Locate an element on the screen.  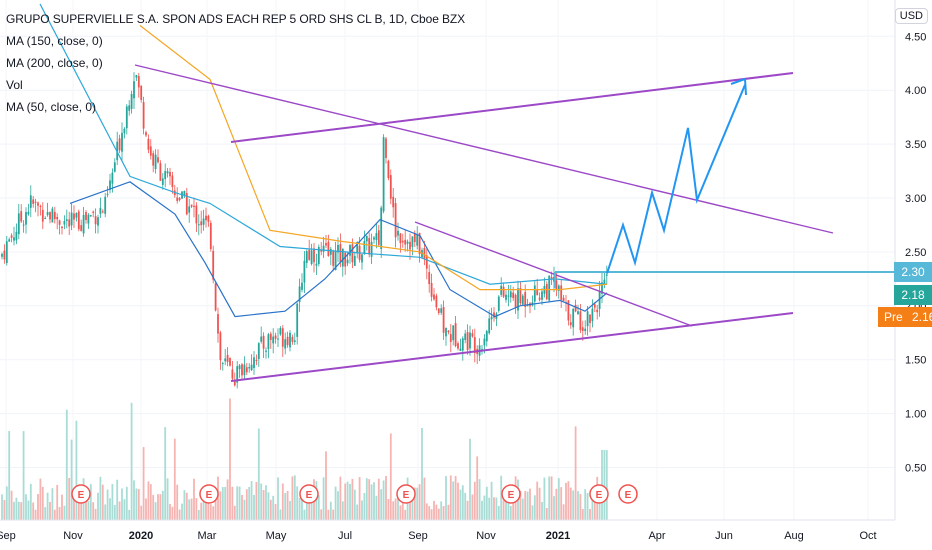
currency-label: USD is located at coordinates (911, 16).